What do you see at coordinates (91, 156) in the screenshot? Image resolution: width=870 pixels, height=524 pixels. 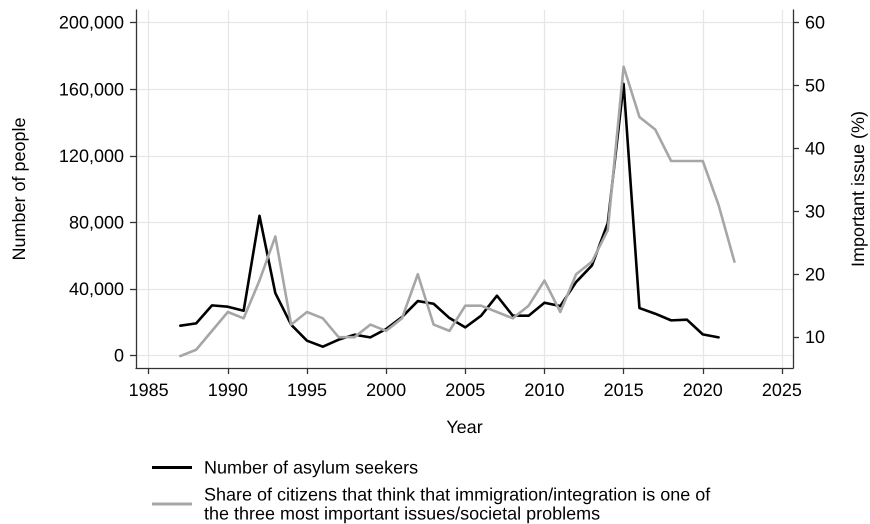 I see `y-tick-label: 120,000` at bounding box center [91, 156].